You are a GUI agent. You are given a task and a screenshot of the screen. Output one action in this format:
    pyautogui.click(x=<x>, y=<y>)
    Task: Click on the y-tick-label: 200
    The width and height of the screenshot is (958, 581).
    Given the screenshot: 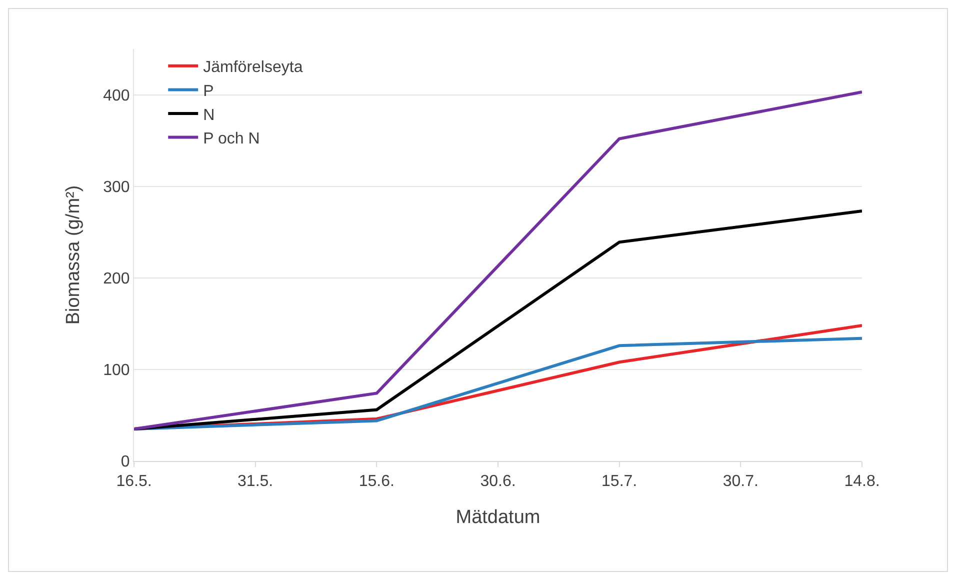 What is the action you would take?
    pyautogui.click(x=116, y=279)
    